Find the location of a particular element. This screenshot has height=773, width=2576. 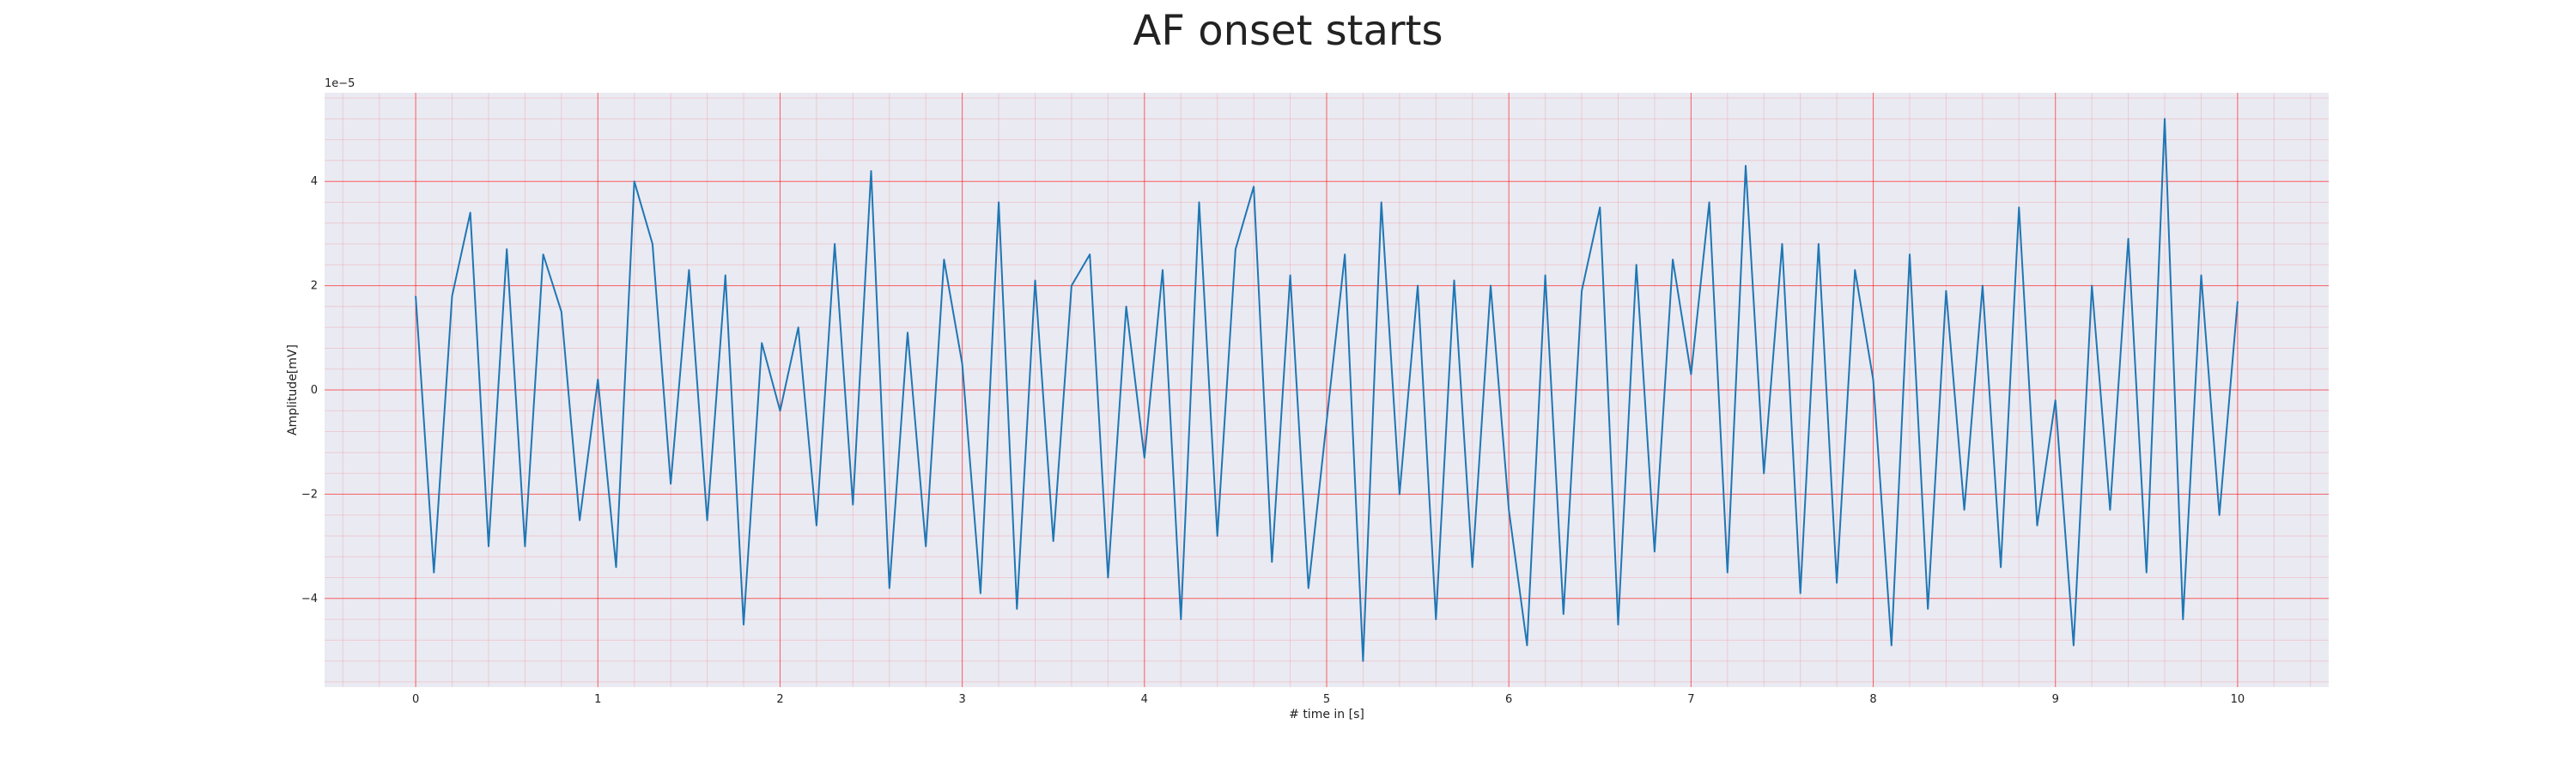

x-tick-label: 7 is located at coordinates (1690, 699).